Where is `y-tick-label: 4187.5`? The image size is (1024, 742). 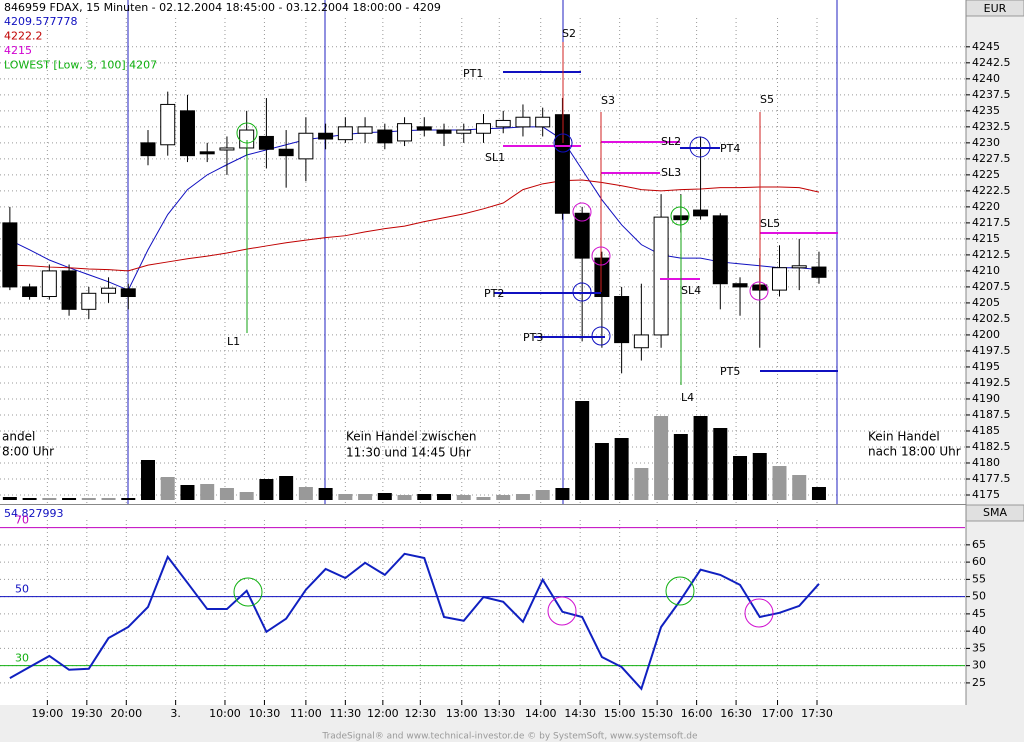 y-tick-label: 4187.5 is located at coordinates (991, 414).